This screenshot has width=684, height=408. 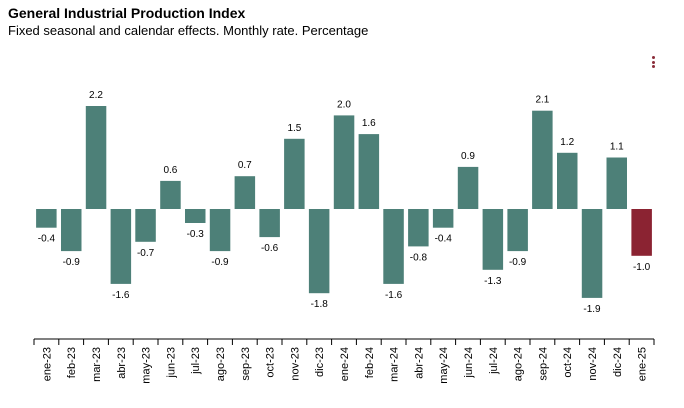 I want to click on data-label-ene-24: 2.0, so click(x=344, y=104).